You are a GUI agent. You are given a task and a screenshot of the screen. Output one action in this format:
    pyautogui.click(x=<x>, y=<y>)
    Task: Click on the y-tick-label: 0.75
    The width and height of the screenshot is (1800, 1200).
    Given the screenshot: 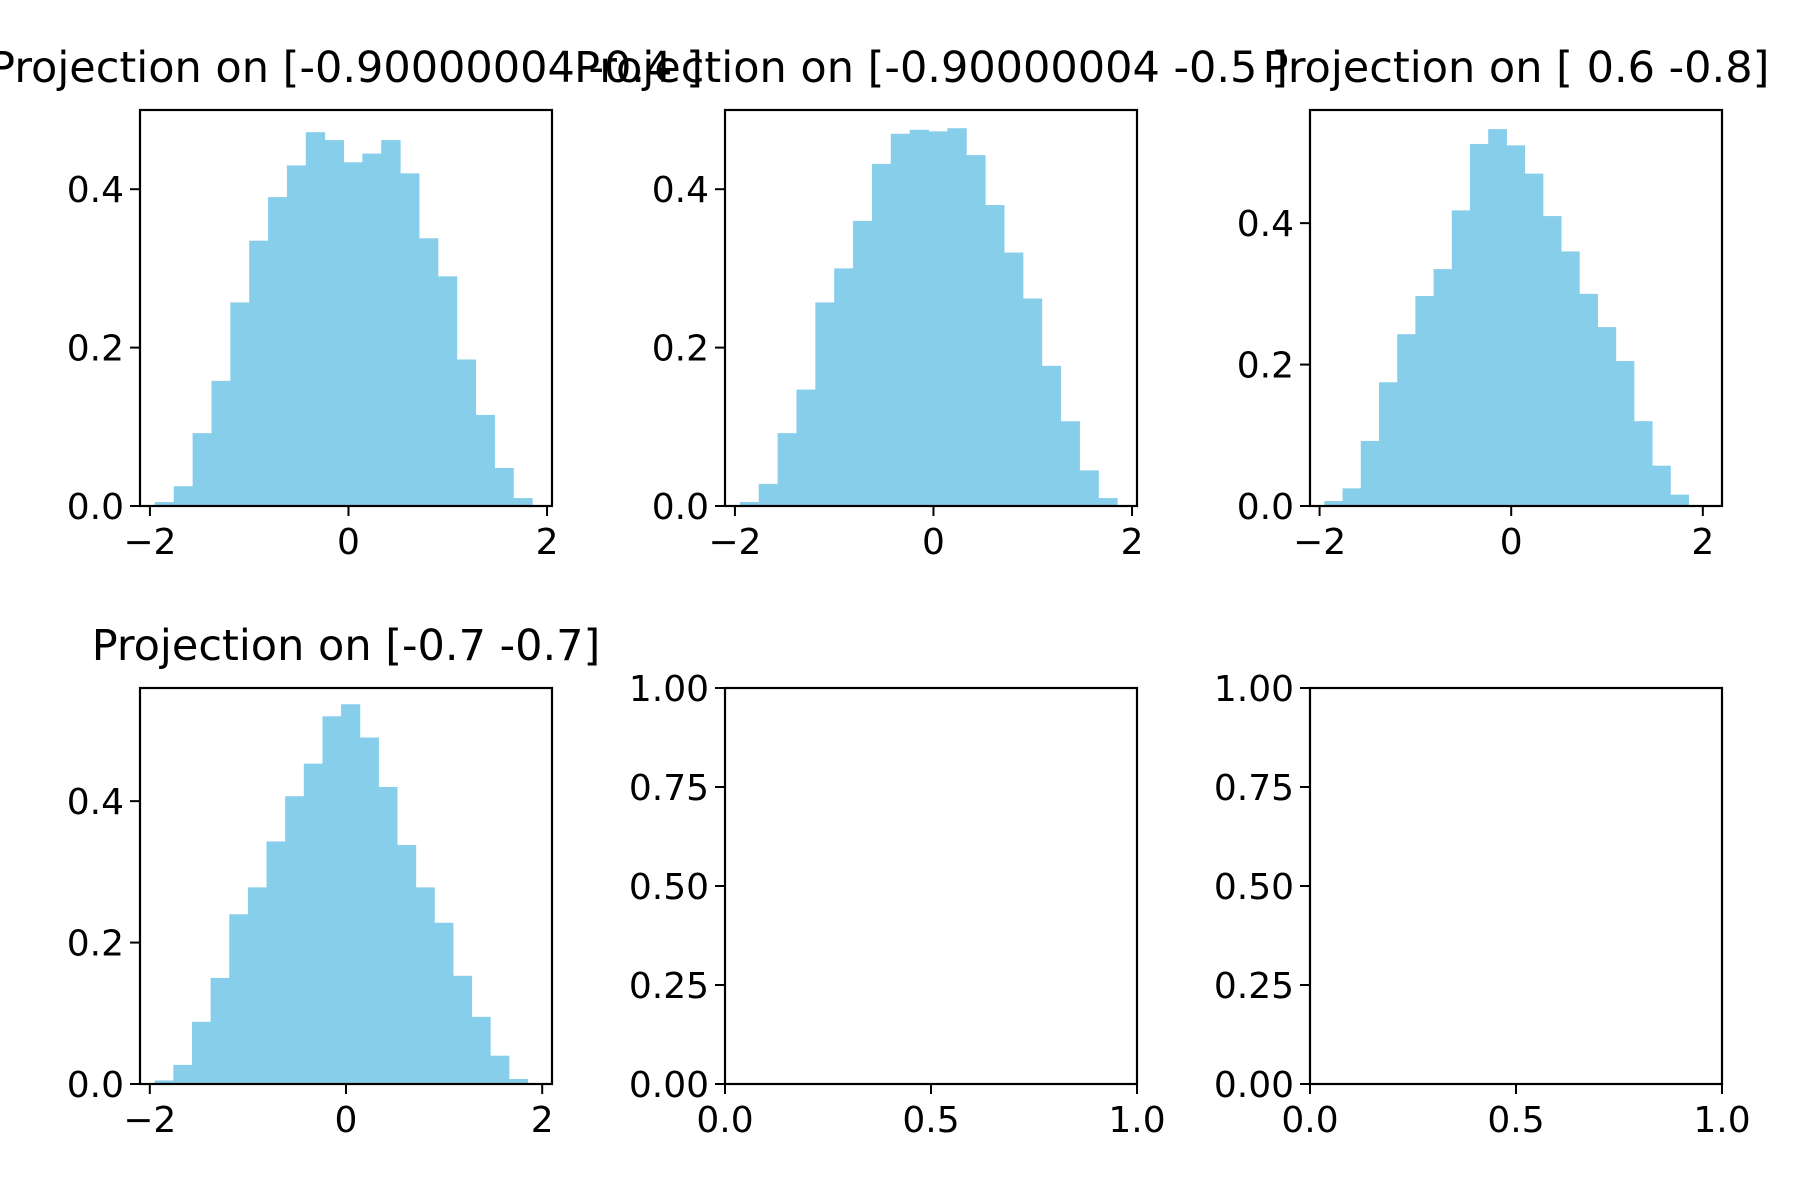 What is the action you would take?
    pyautogui.click(x=1254, y=788)
    